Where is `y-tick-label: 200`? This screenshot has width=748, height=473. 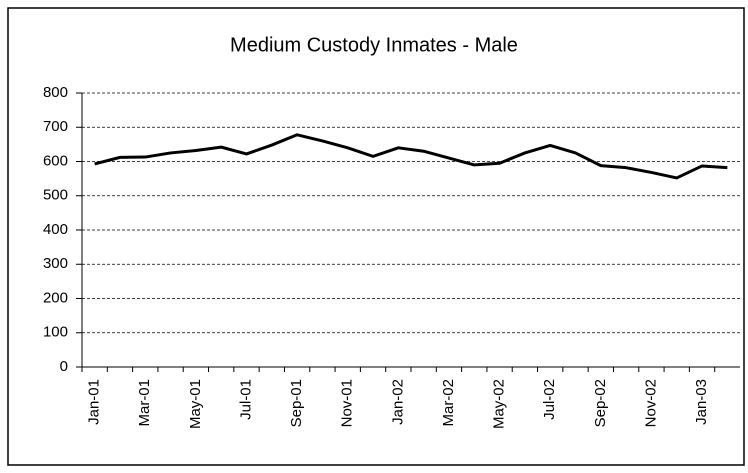
y-tick-label: 200 is located at coordinates (55, 297).